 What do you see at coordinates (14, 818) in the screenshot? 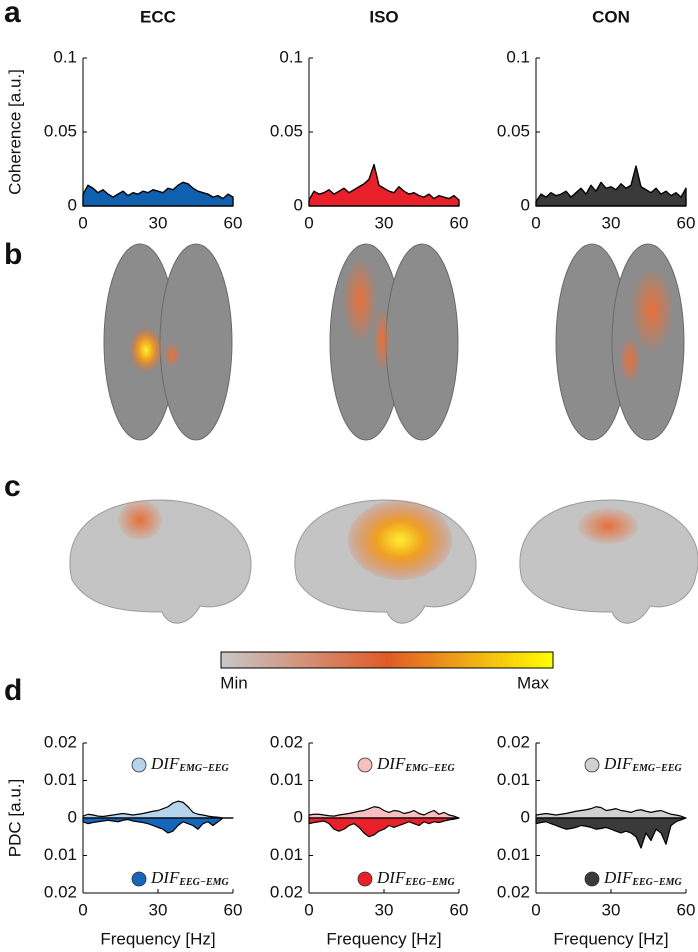
I see `y-axis-label: PDC [a.u.]` at bounding box center [14, 818].